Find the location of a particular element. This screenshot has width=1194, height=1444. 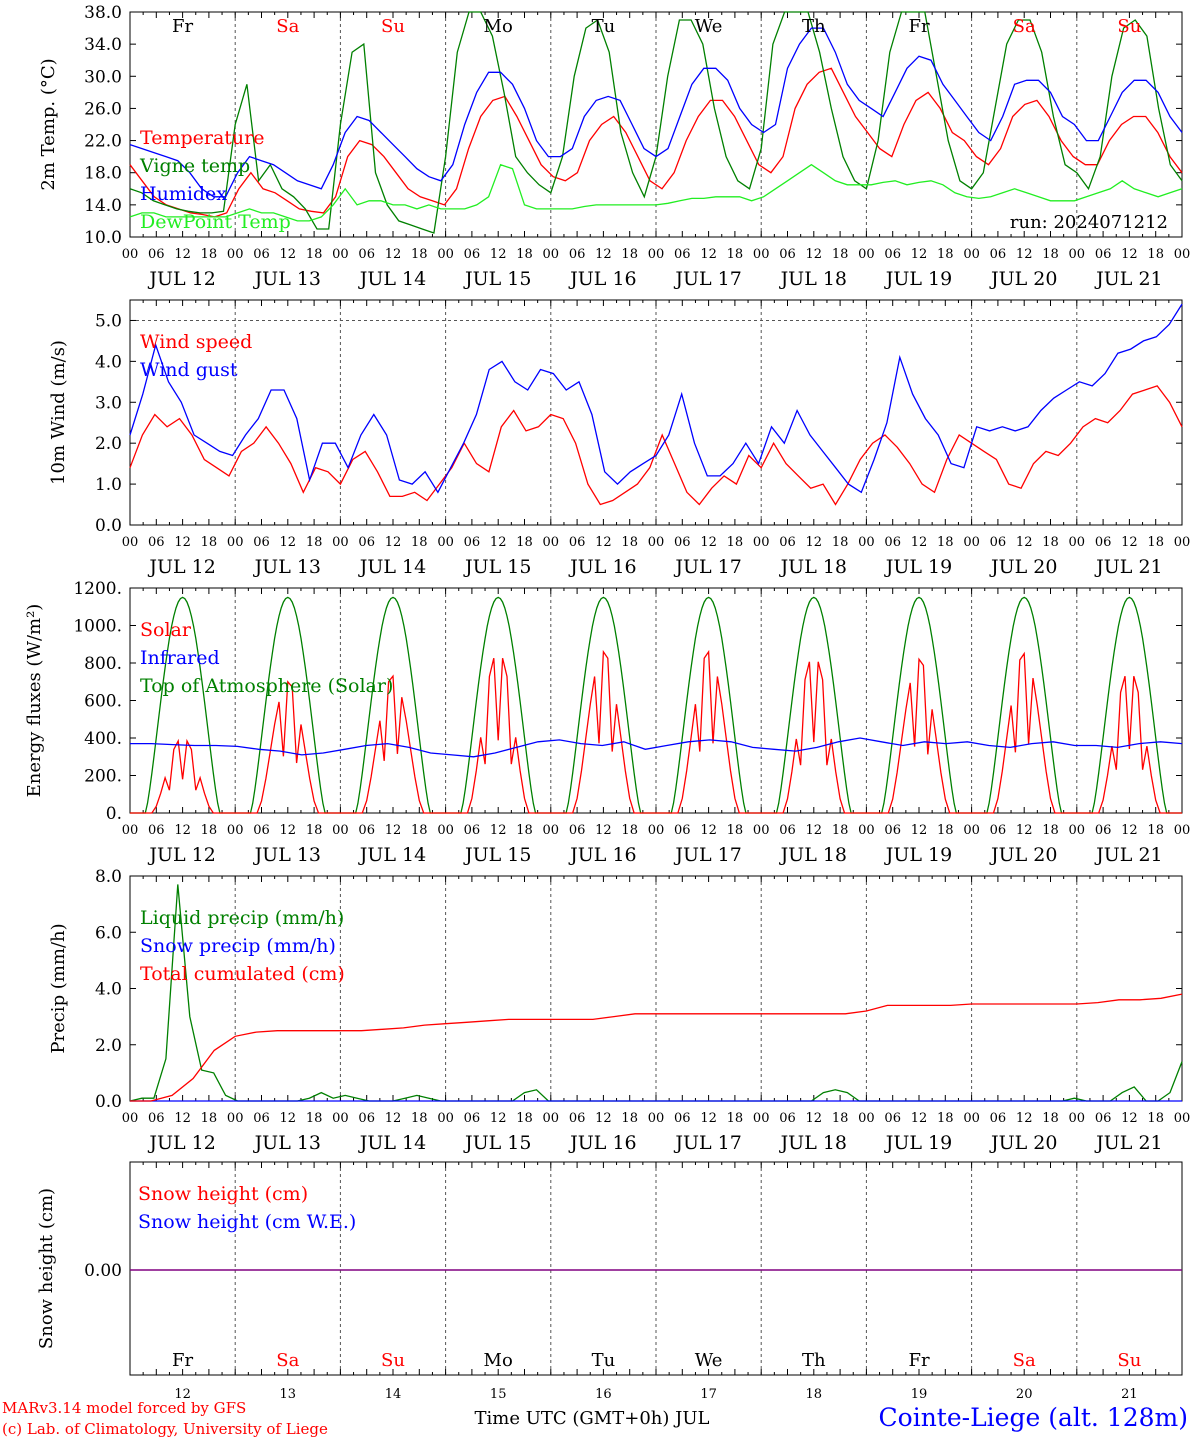

legend-entry: DewPoint Temp is located at coordinates (215, 222).